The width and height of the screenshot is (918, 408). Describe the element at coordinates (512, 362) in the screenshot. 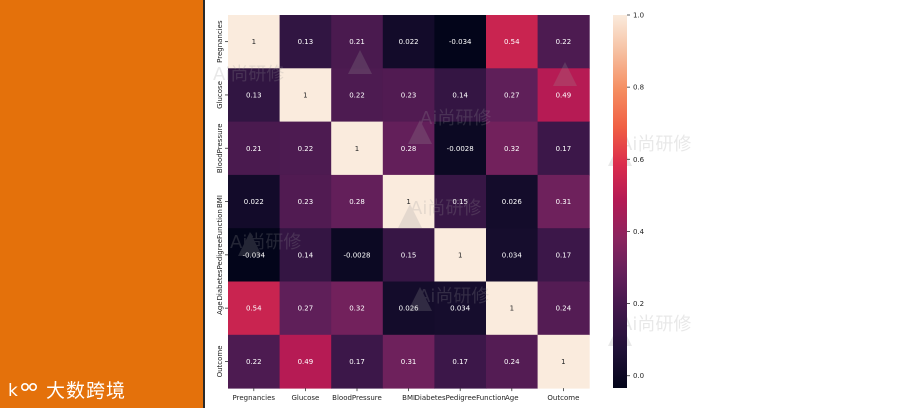

I see `cell-value-label: 0.24` at that location.